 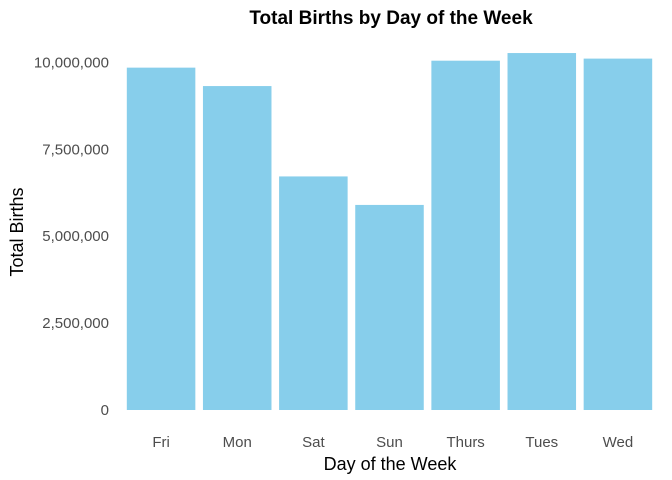 I want to click on x-tick-label: Mon, so click(x=237, y=442).